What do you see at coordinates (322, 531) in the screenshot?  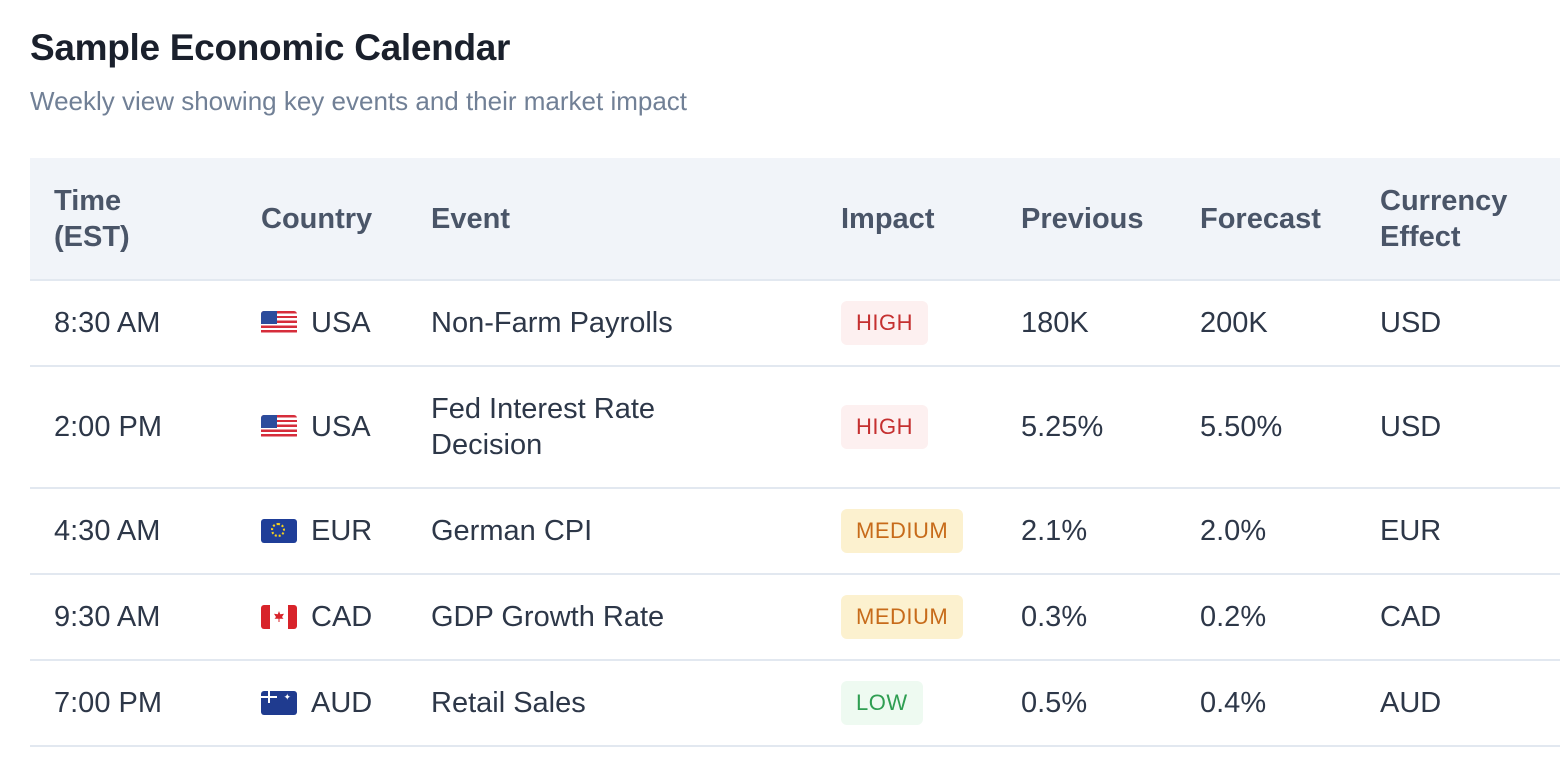 I see `country-cell: EUR` at bounding box center [322, 531].